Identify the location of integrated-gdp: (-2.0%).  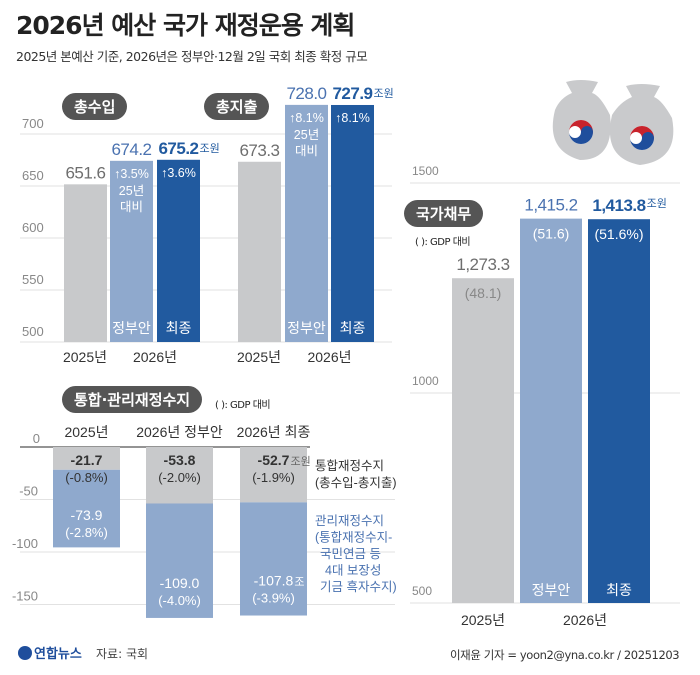
(179, 477).